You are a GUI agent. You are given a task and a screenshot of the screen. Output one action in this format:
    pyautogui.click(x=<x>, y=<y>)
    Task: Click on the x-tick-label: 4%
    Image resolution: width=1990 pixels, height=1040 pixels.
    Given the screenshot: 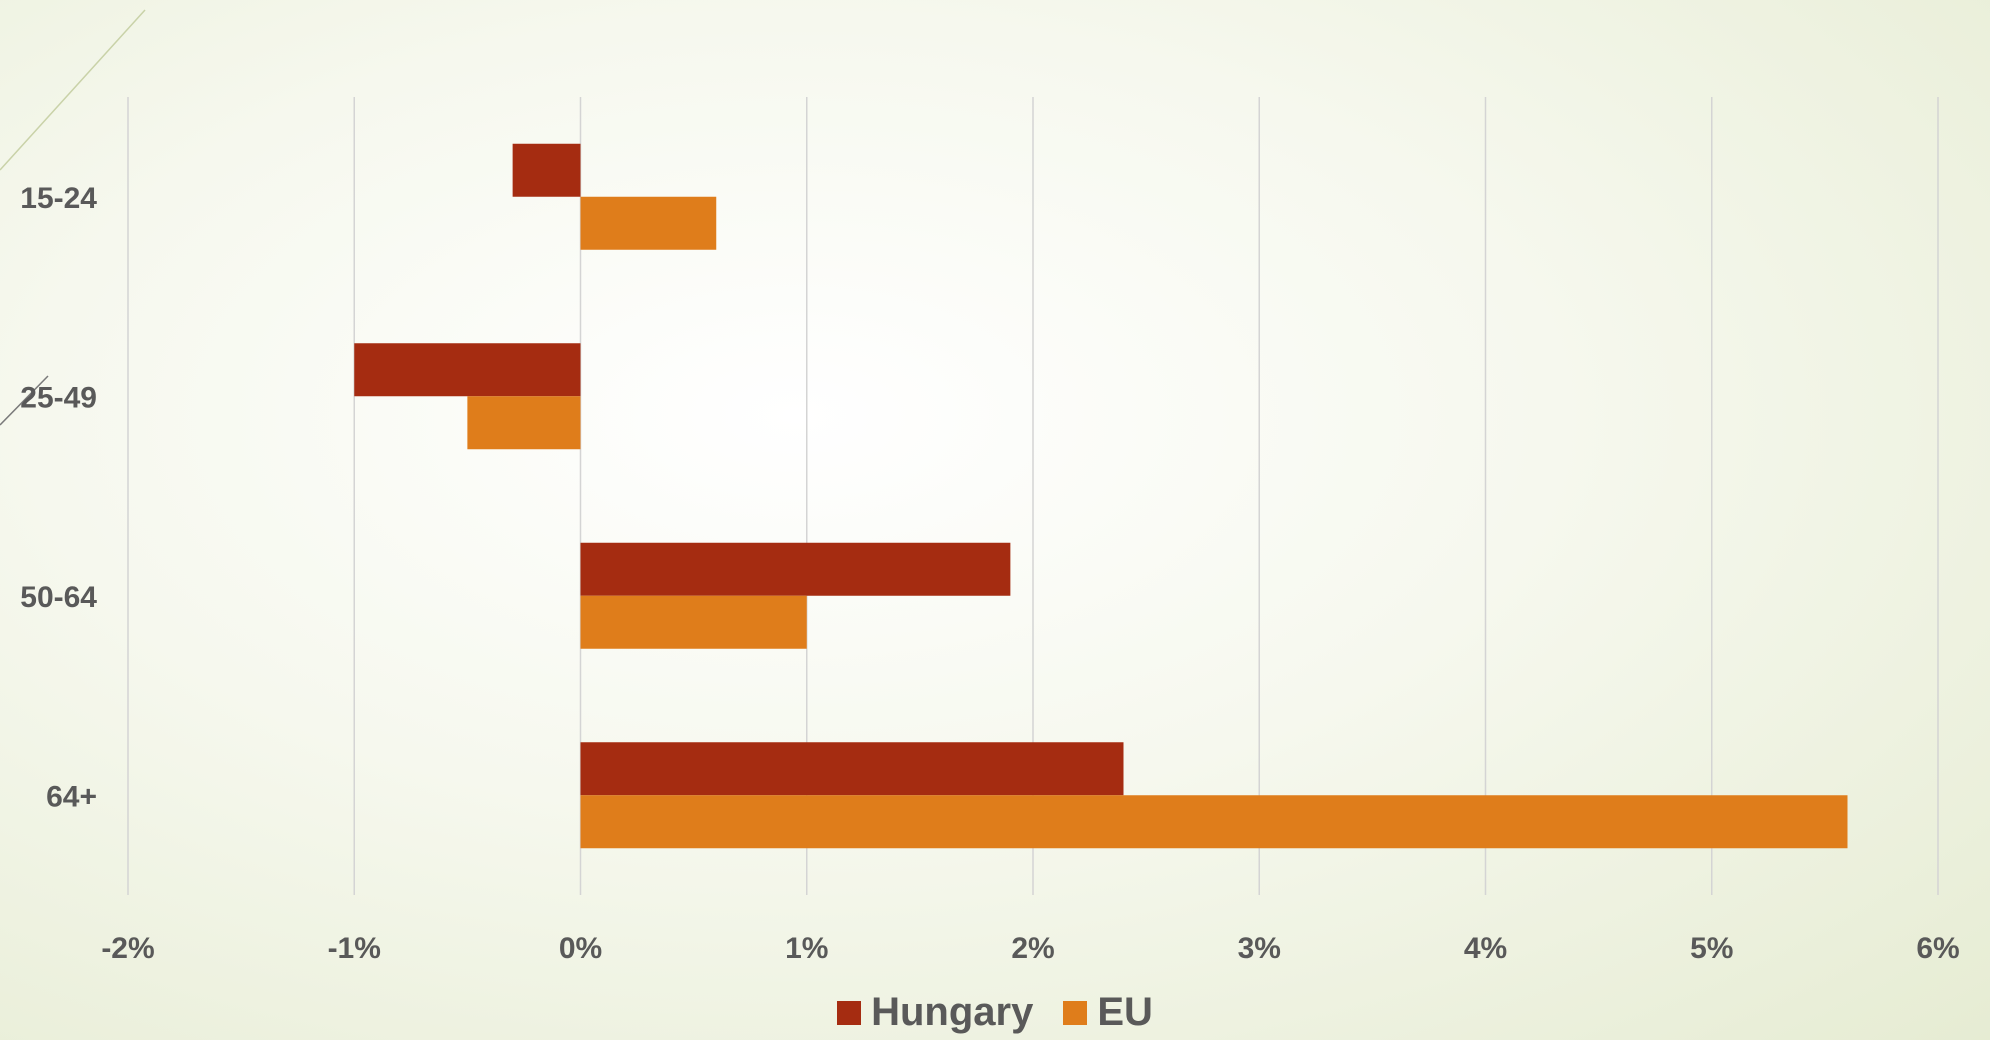 What is the action you would take?
    pyautogui.click(x=1485, y=948)
    